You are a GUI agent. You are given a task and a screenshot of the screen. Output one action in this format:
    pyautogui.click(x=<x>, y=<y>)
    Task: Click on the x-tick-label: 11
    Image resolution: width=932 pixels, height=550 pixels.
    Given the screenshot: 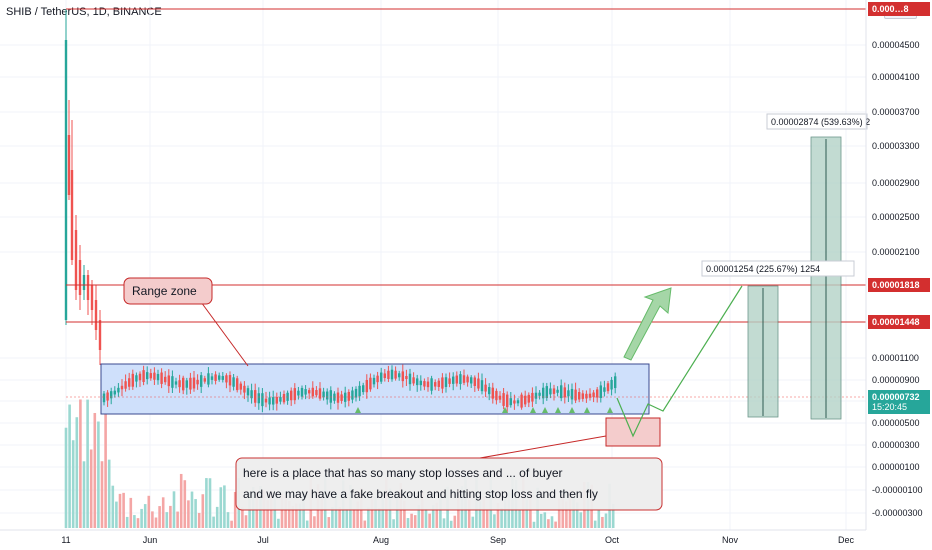 What is the action you would take?
    pyautogui.click(x=65, y=540)
    